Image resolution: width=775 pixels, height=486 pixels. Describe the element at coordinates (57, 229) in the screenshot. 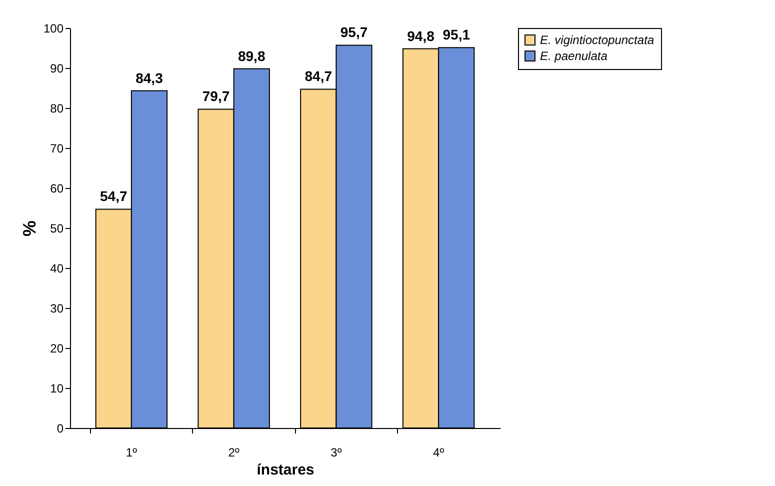

I see `y-tick-label: 50` at that location.